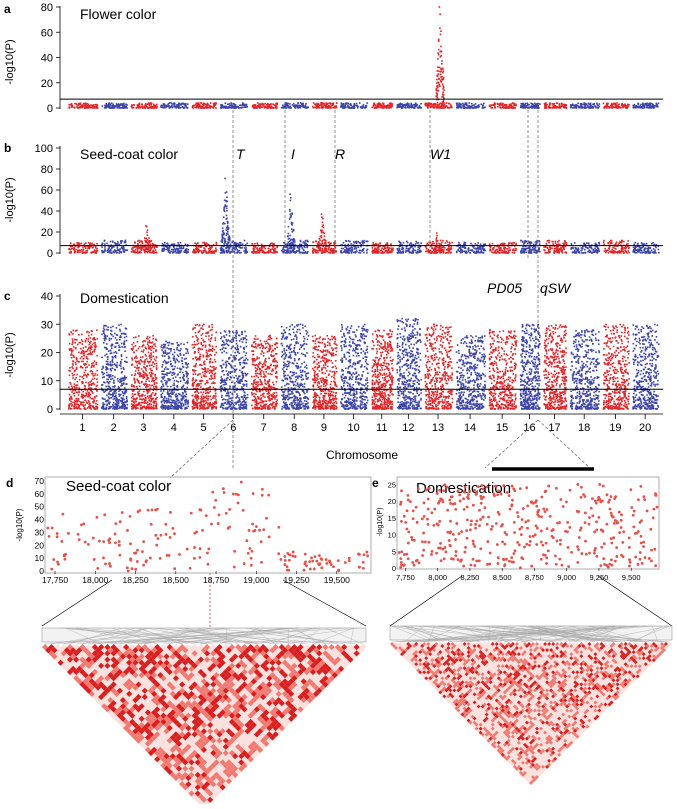  Describe the element at coordinates (241, 154) in the screenshot. I see `locus-label-t: T` at that location.